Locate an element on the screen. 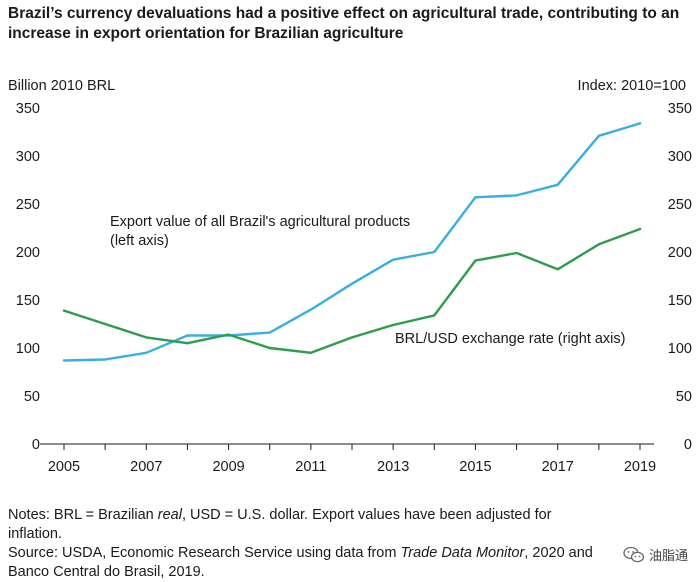  exchange-rate-series-label: BRL/USD exchange rate (right axis) is located at coordinates (510, 339).